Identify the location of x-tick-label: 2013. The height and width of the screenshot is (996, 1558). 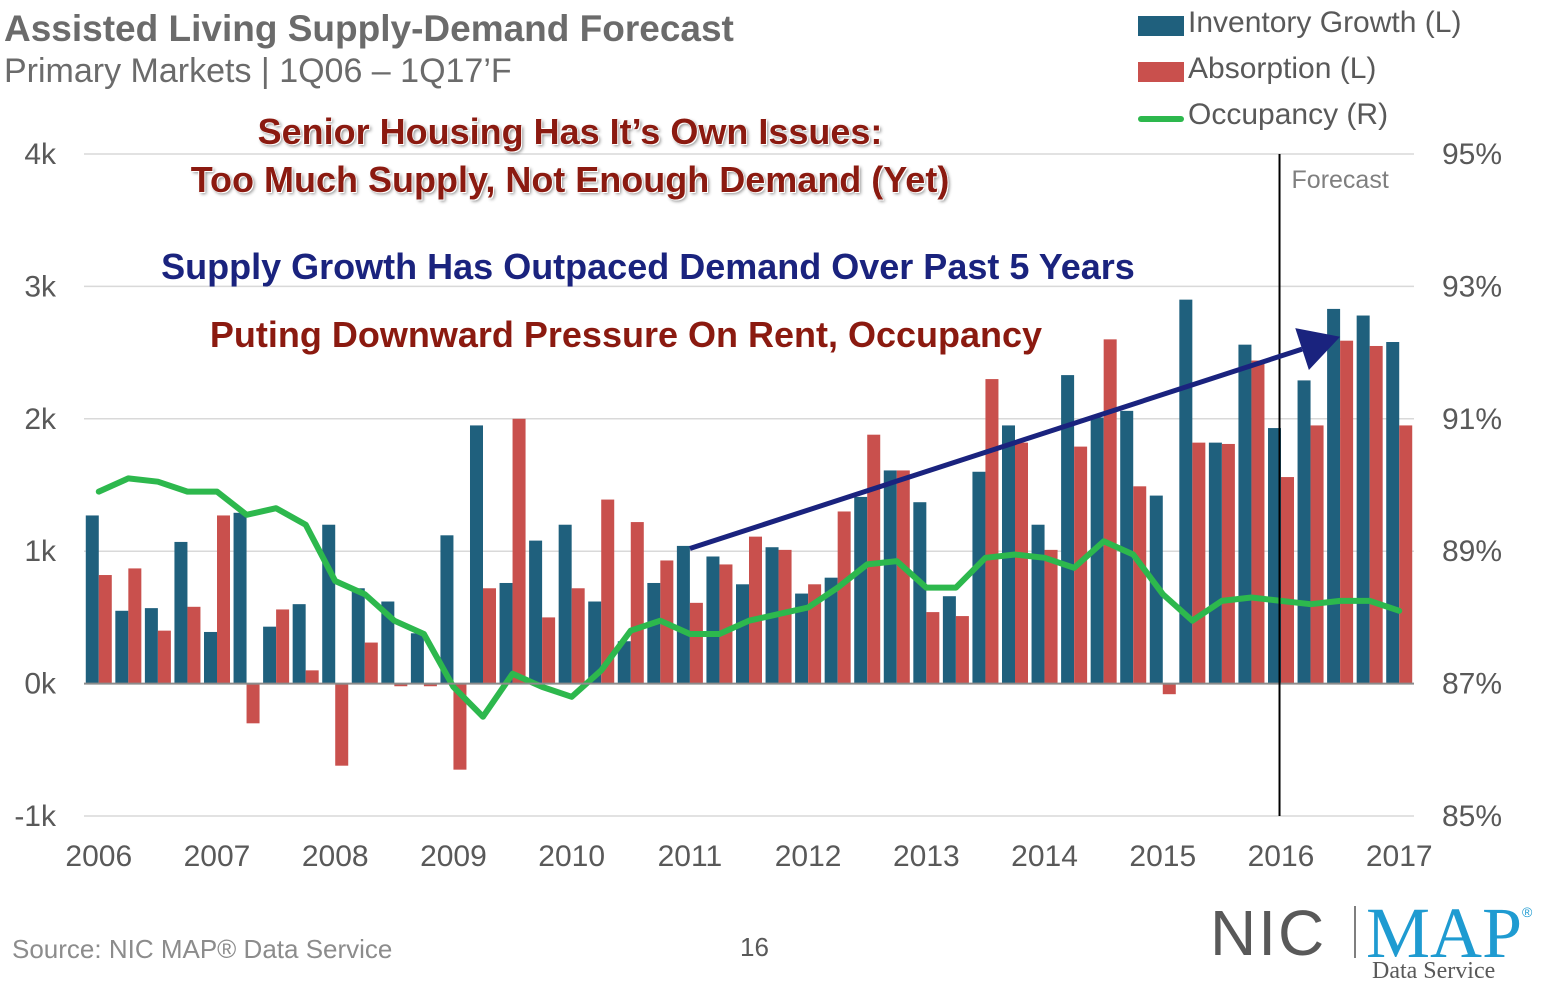
(926, 856).